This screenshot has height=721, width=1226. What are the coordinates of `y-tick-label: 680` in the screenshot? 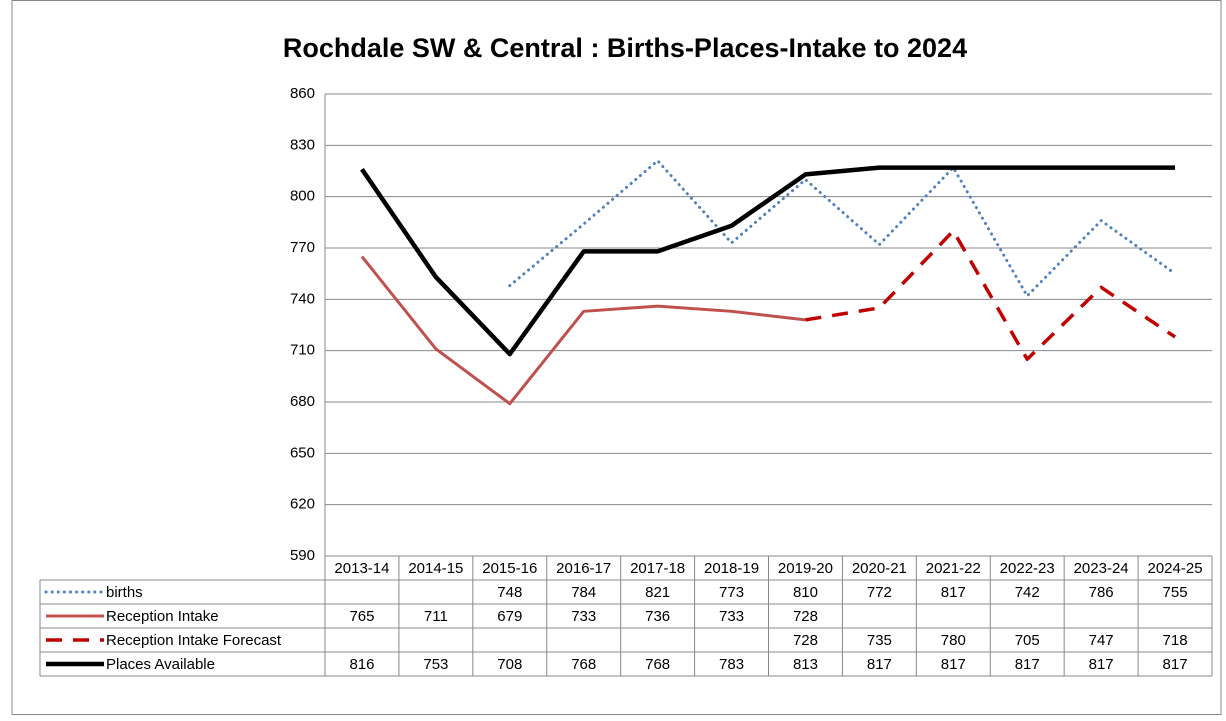 It's located at (302, 401).